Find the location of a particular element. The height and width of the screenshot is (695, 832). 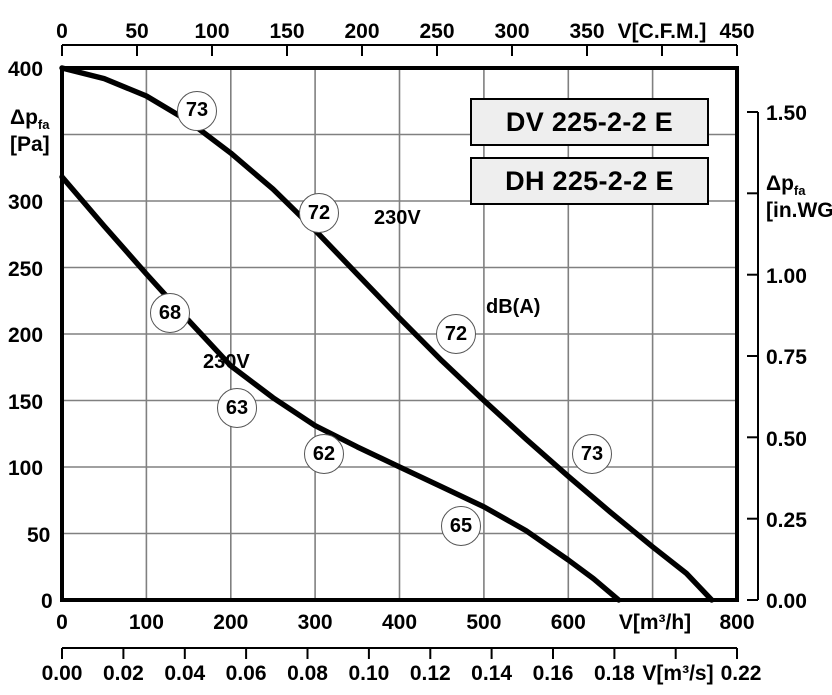

bottom-tick-800: 800 is located at coordinates (737, 622).